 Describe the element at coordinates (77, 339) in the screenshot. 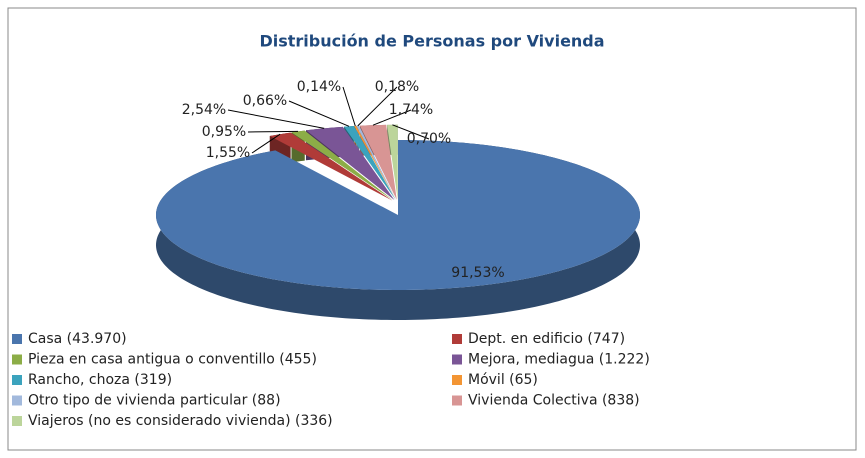

I see `legend-label: Casa (43.970)` at that location.